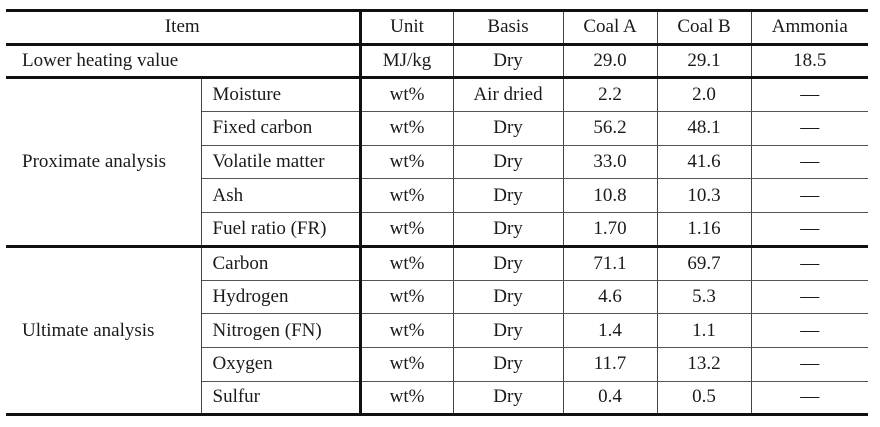 This screenshot has width=880, height=427. What do you see at coordinates (704, 398) in the screenshot?
I see `row-coal-b: 0.5` at bounding box center [704, 398].